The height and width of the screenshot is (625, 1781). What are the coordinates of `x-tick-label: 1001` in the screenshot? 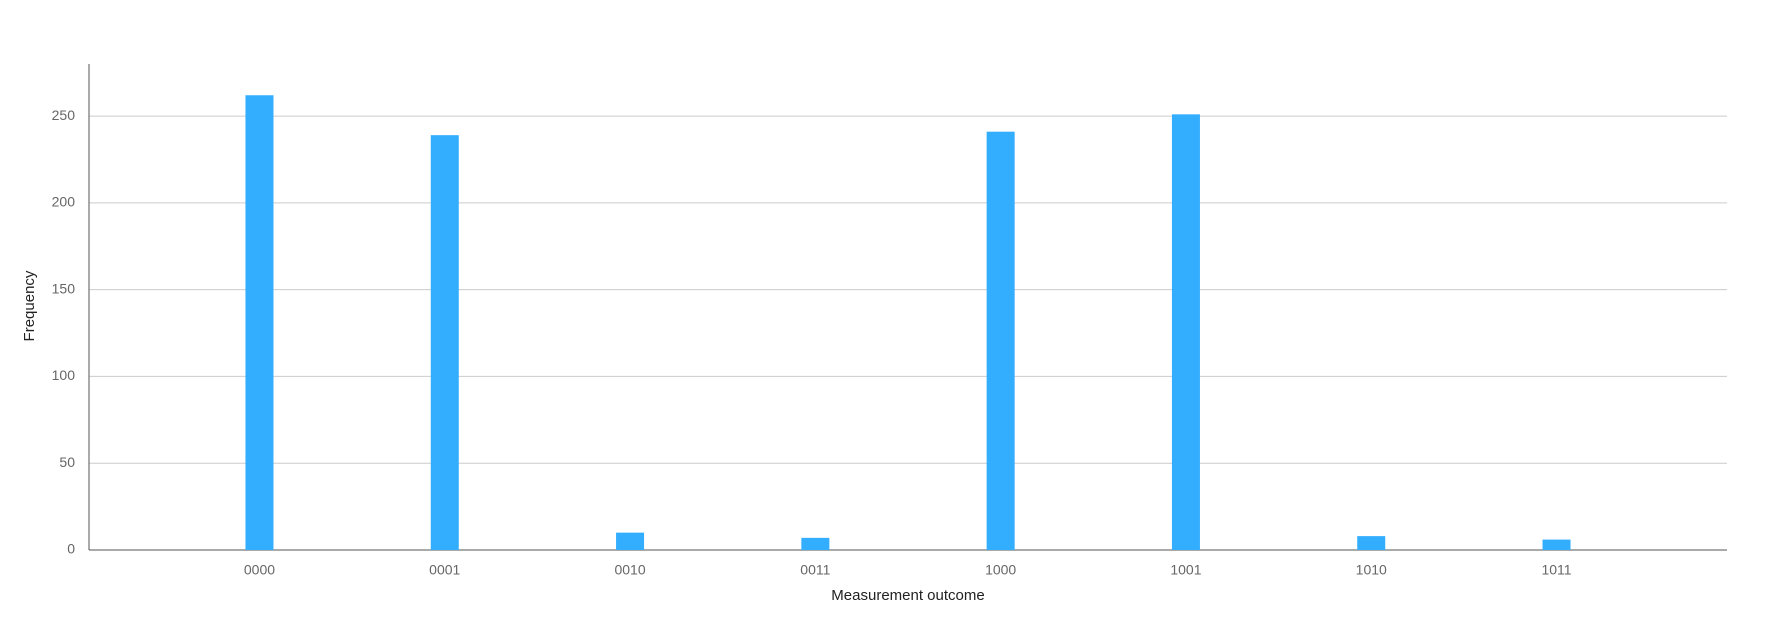 It's located at (1185, 570).